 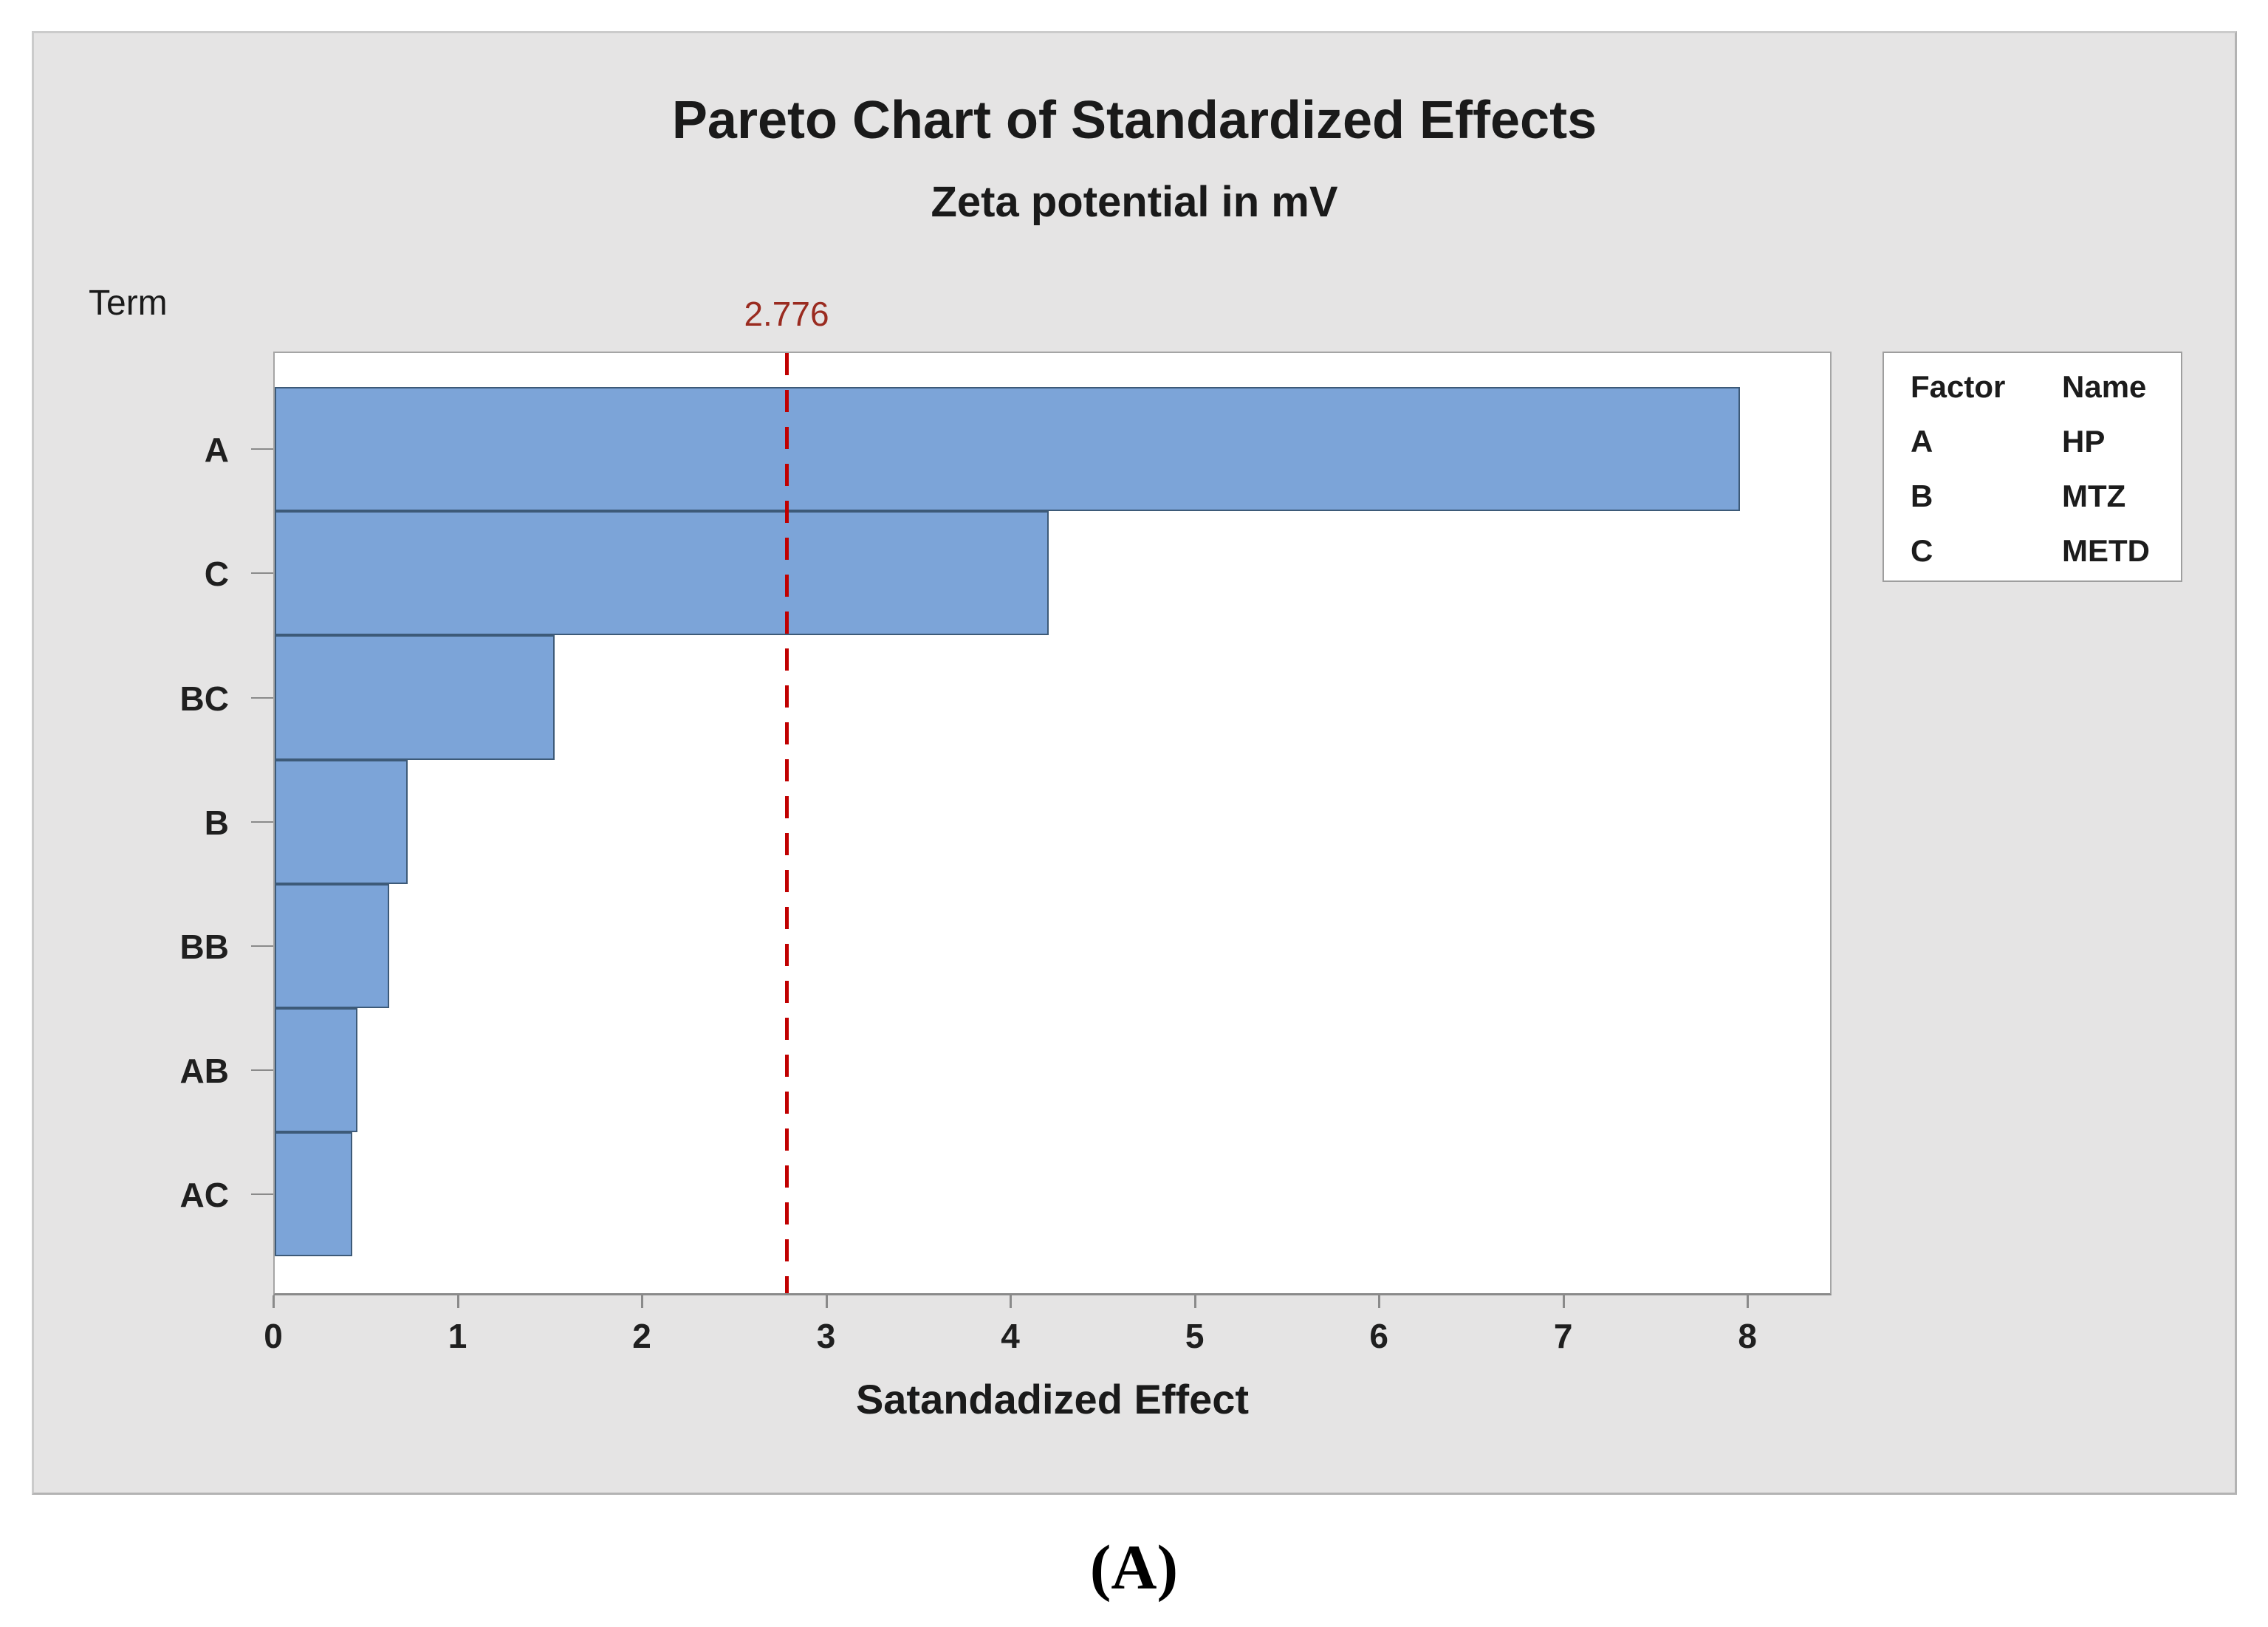 What do you see at coordinates (204, 1195) in the screenshot?
I see `y-tick-label-AC: AC` at bounding box center [204, 1195].